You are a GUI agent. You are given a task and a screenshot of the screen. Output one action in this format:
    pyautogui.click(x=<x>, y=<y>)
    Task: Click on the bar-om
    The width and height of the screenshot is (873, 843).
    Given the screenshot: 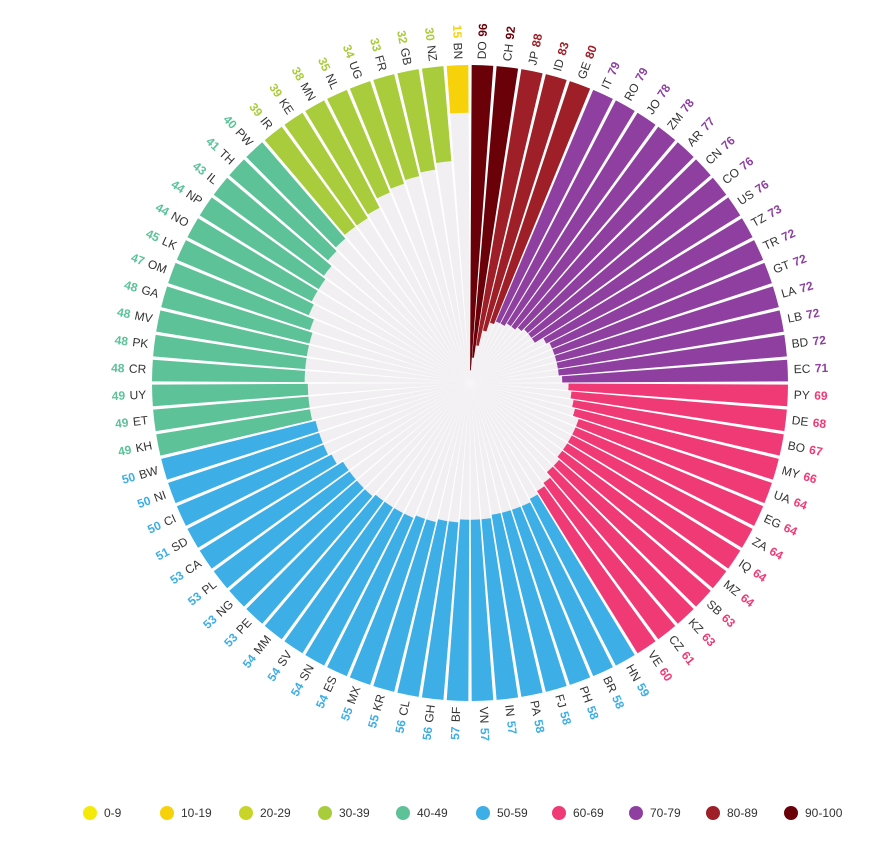 What is the action you would take?
    pyautogui.click(x=241, y=296)
    